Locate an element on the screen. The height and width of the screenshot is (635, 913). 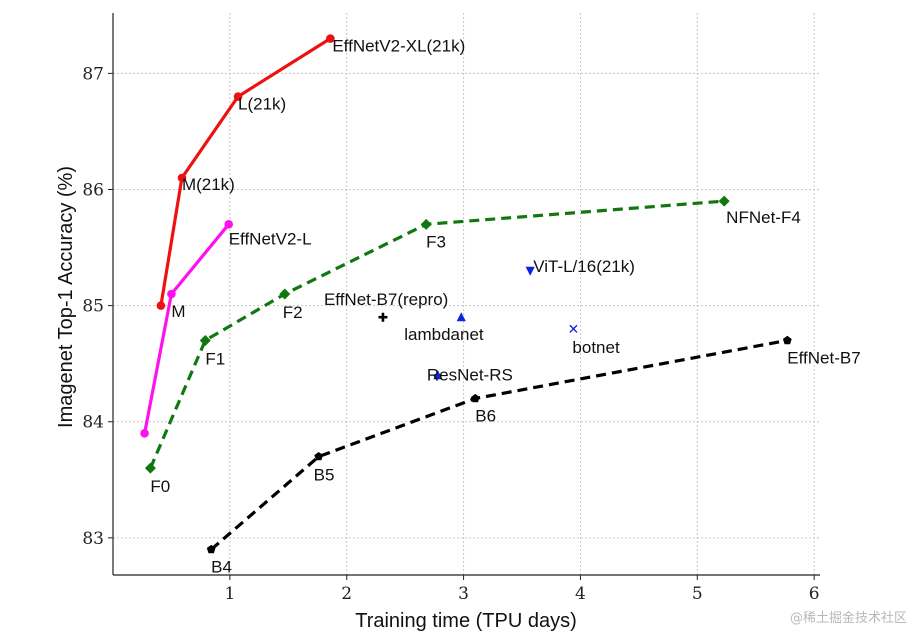
point-label: EffNetV2-L is located at coordinates (270, 238).